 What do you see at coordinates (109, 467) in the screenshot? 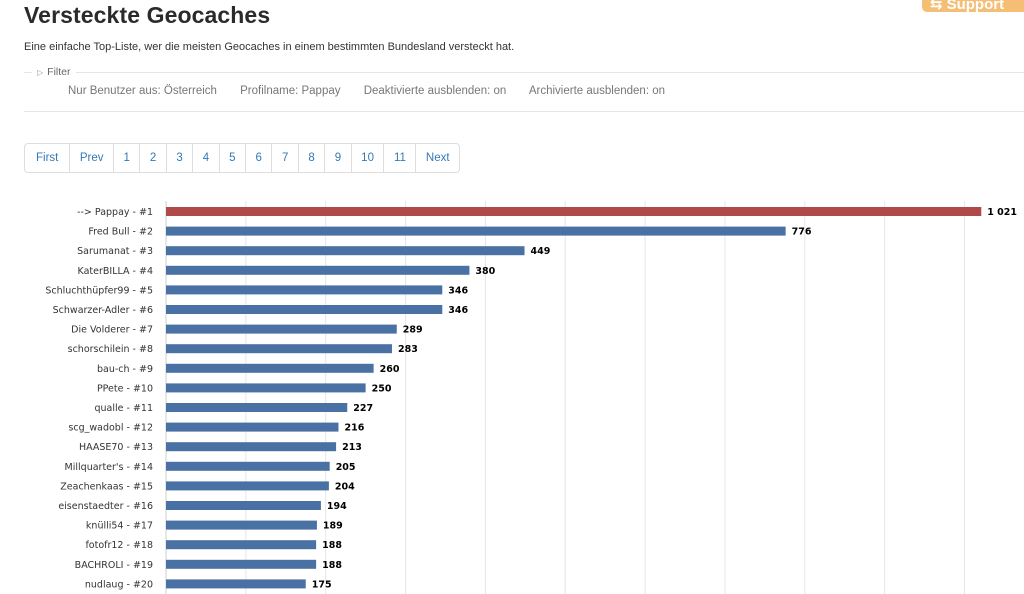
I see `category-label: Millquarter's - #14` at bounding box center [109, 467].